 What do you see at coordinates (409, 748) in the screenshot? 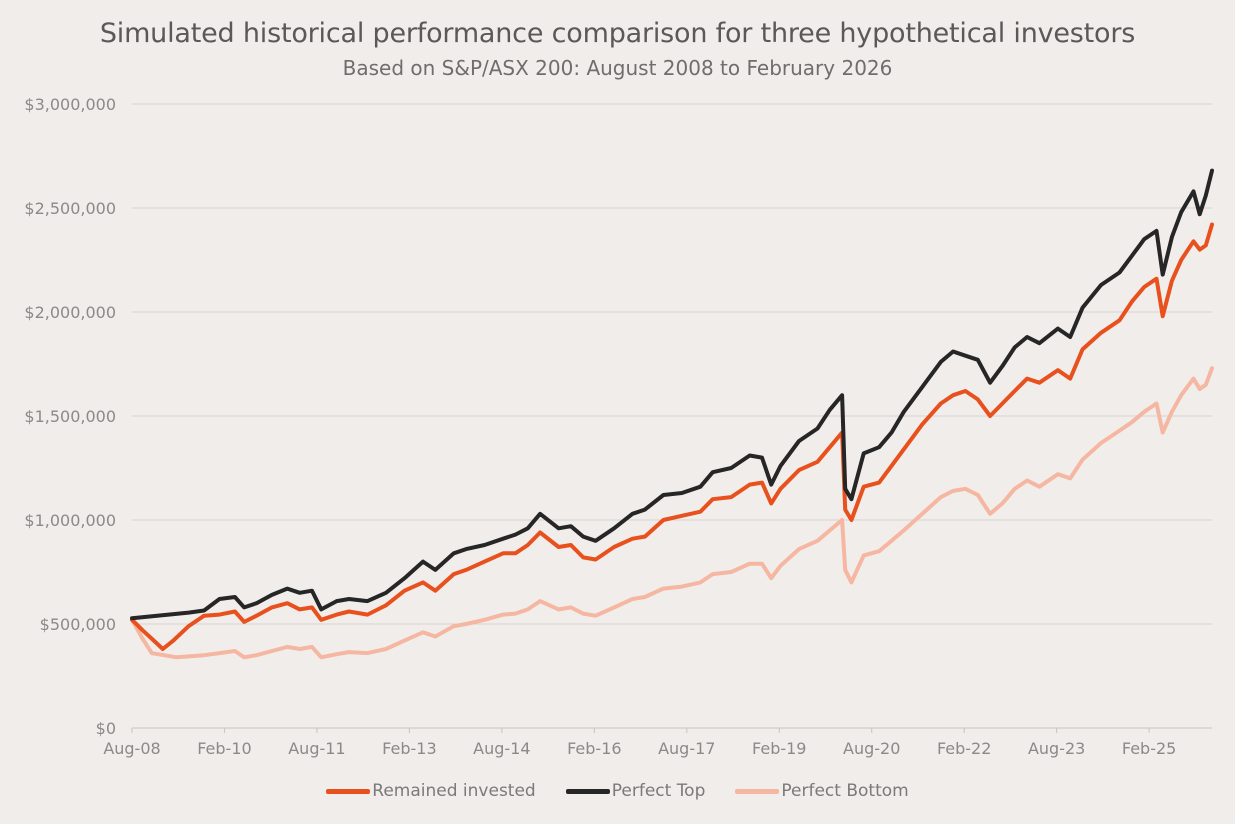
I see `x-tick-label: Feb-13` at bounding box center [409, 748].